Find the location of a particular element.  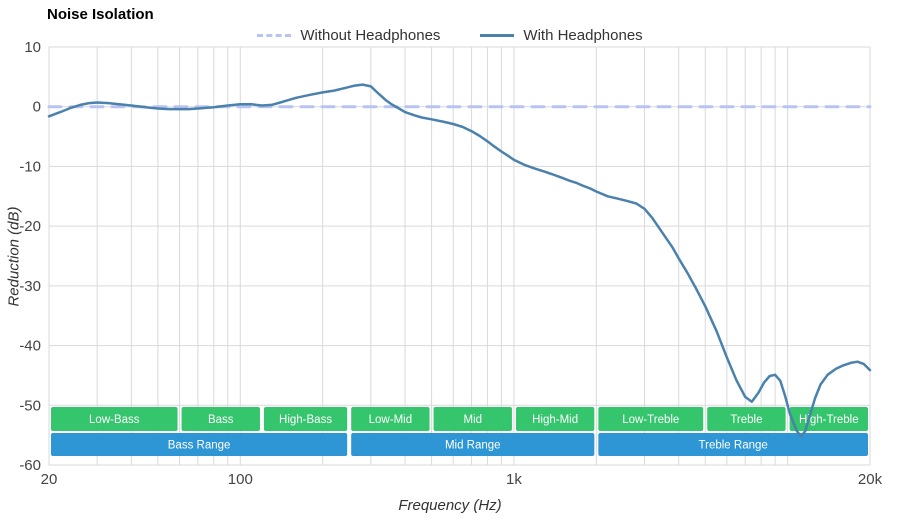

band-label: Low-Treble is located at coordinates (650, 420).